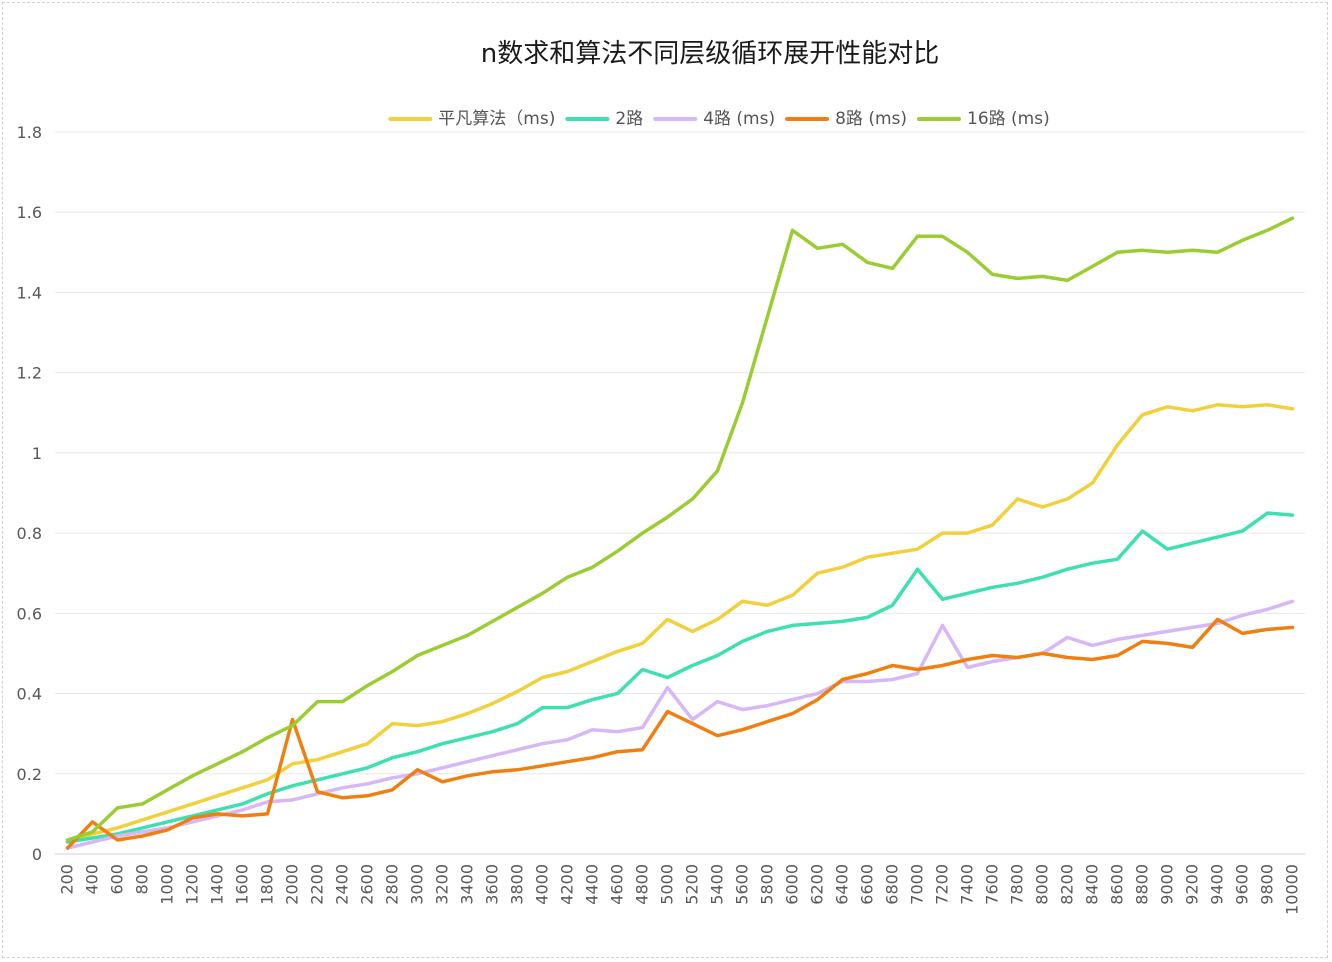 This screenshot has height=962, width=1332. I want to click on legend-label: 16路 (ms), so click(1008, 119).